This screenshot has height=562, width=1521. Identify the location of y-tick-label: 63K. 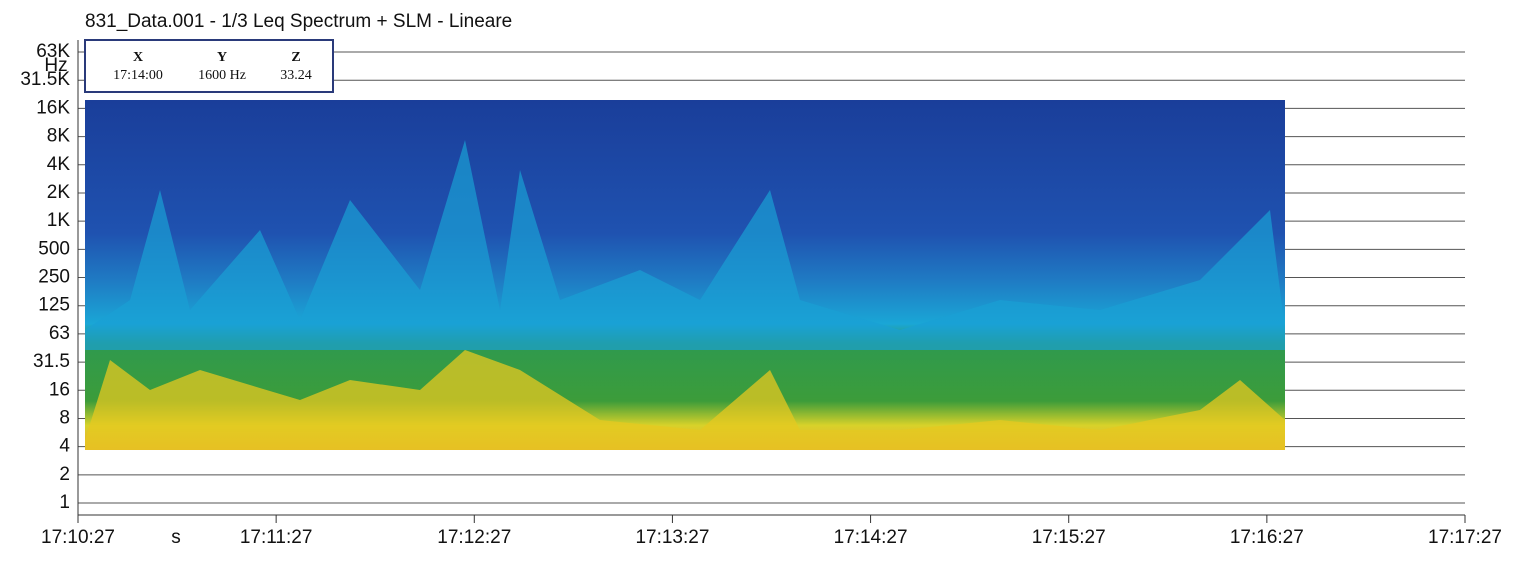
(53, 51).